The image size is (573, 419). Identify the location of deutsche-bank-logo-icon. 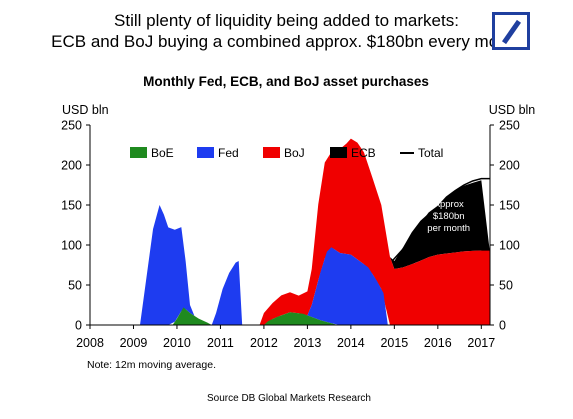
(511, 31).